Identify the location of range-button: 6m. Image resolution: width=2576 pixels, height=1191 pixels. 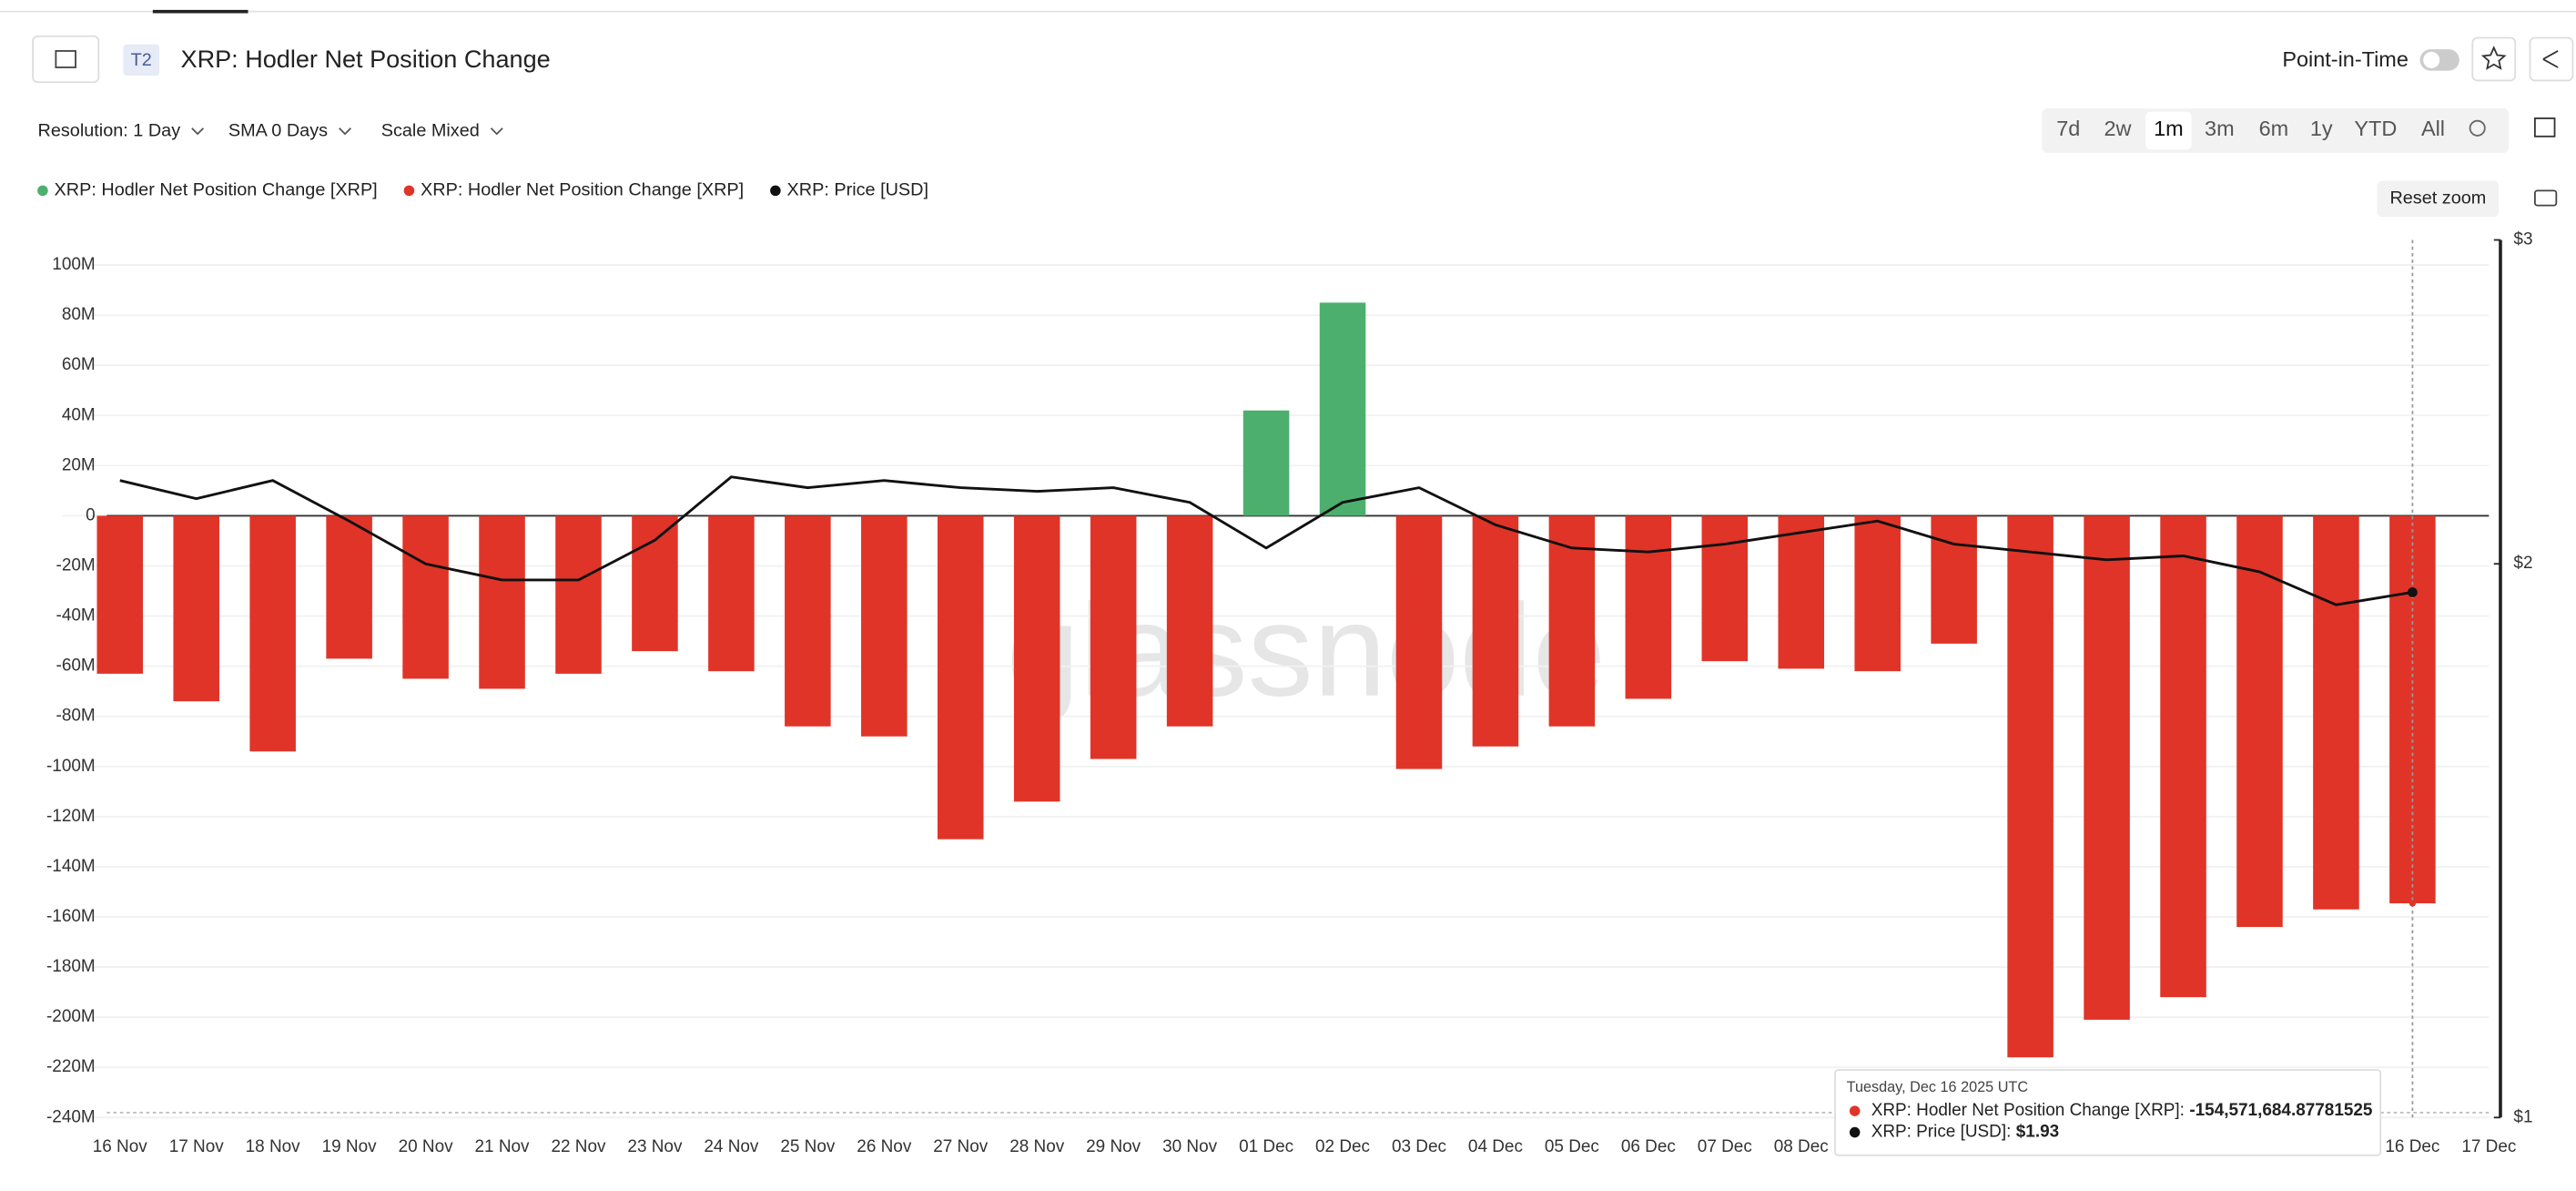
(2274, 128).